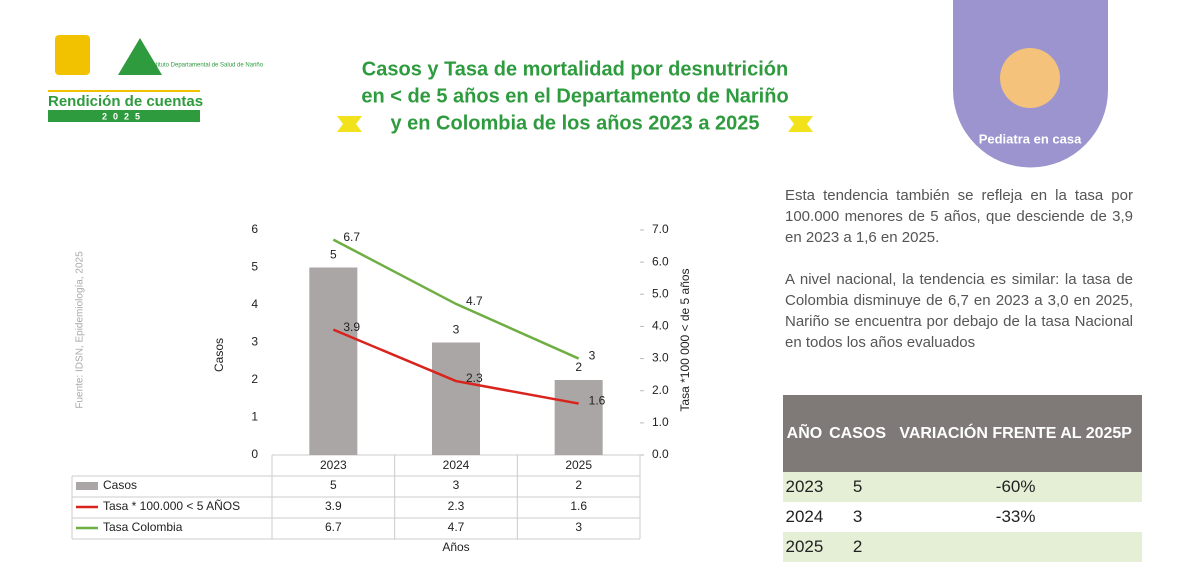  I want to click on y2-tick-label: 1.0, so click(660, 422).